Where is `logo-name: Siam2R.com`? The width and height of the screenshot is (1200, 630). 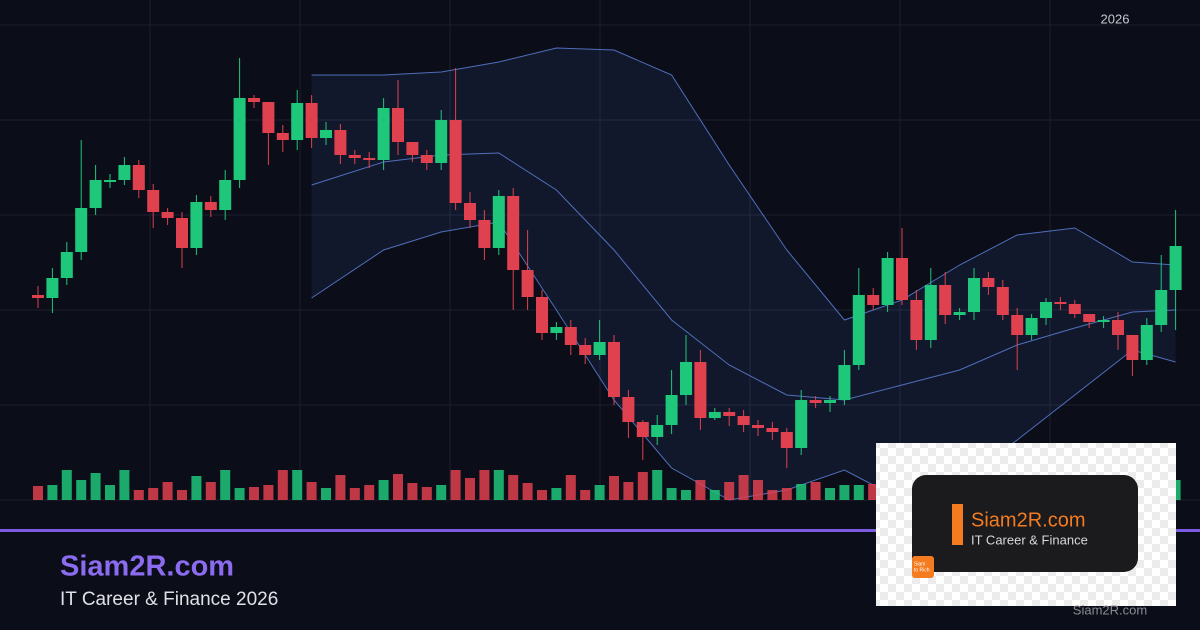
logo-name: Siam2R.com is located at coordinates (1028, 520).